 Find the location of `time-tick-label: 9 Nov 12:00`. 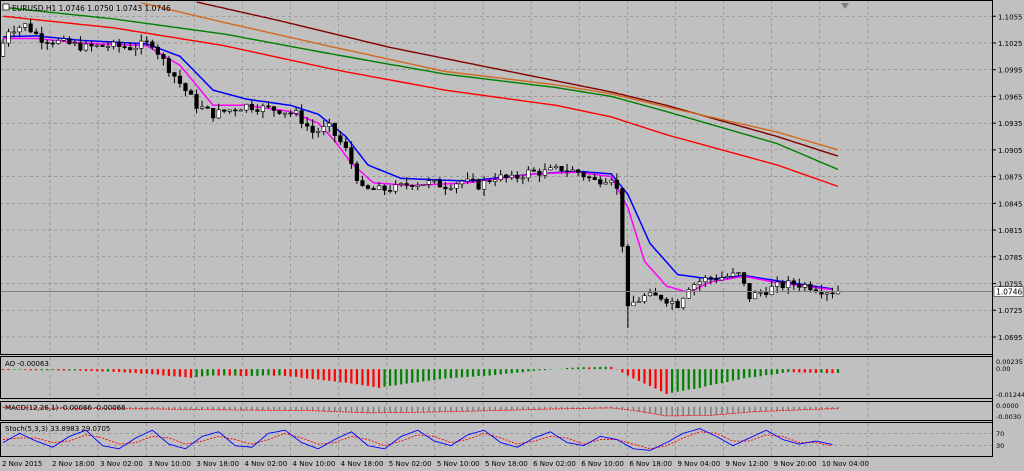

time-tick-label: 9 Nov 12:00 is located at coordinates (747, 464).